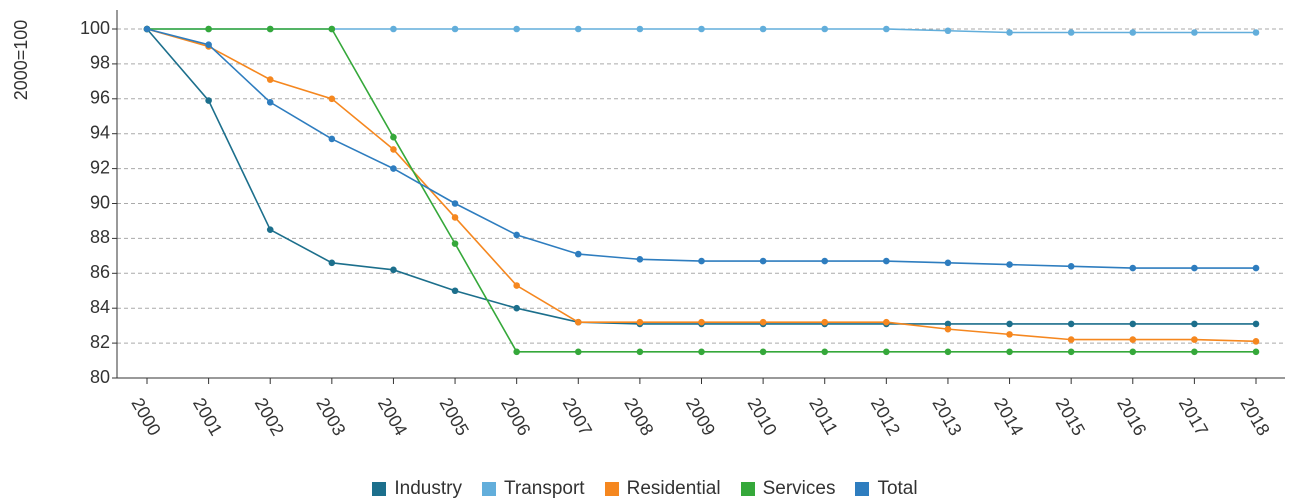 Image resolution: width=1290 pixels, height=503 pixels. I want to click on y-tick-label: 92, so click(100, 167).